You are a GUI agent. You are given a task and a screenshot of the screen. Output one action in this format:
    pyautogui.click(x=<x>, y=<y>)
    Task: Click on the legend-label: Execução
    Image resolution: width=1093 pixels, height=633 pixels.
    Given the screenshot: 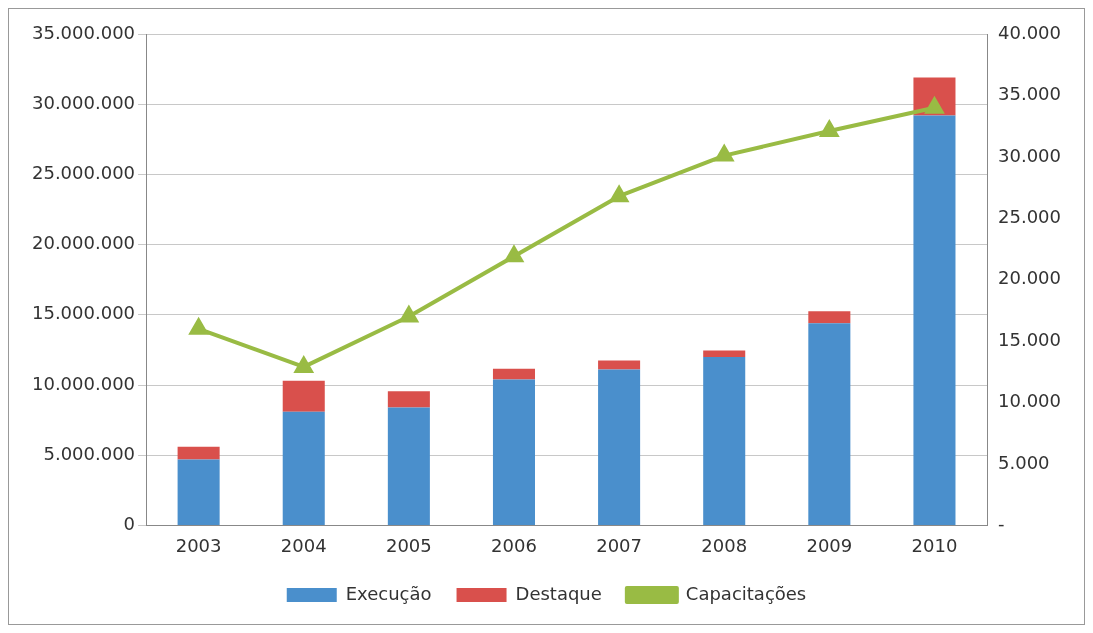 What is the action you would take?
    pyautogui.click(x=388, y=593)
    